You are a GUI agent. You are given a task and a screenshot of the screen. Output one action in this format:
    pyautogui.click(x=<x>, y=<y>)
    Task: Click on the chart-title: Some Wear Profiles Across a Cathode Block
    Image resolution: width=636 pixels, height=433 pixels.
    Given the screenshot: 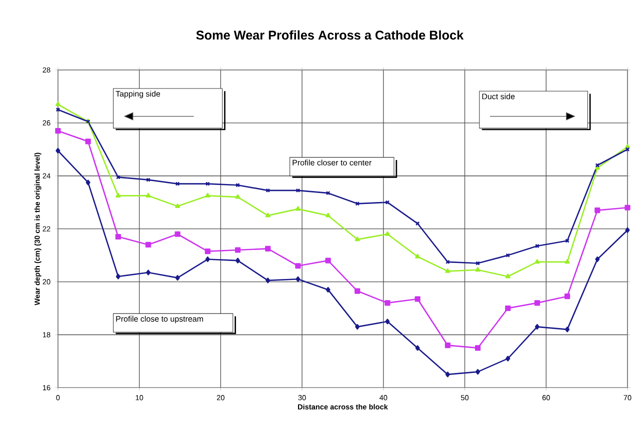 What is the action you would take?
    pyautogui.click(x=330, y=35)
    